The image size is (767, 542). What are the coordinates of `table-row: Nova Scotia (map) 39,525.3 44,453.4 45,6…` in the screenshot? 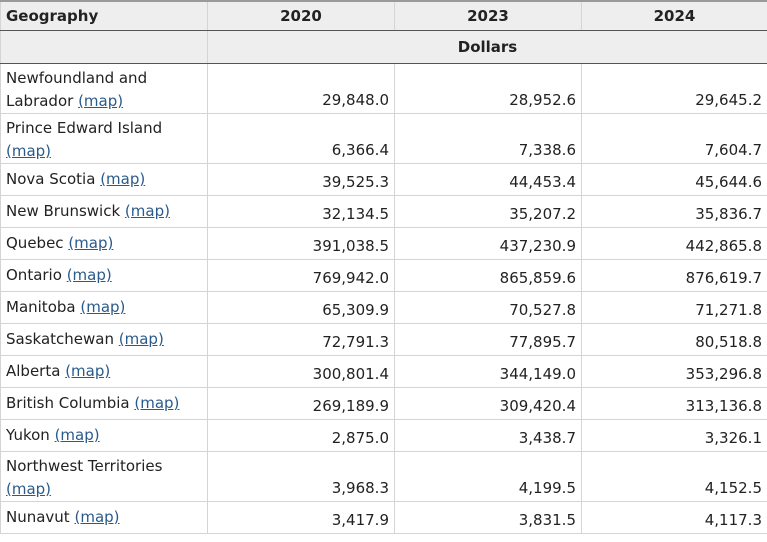 It's located at (383, 179).